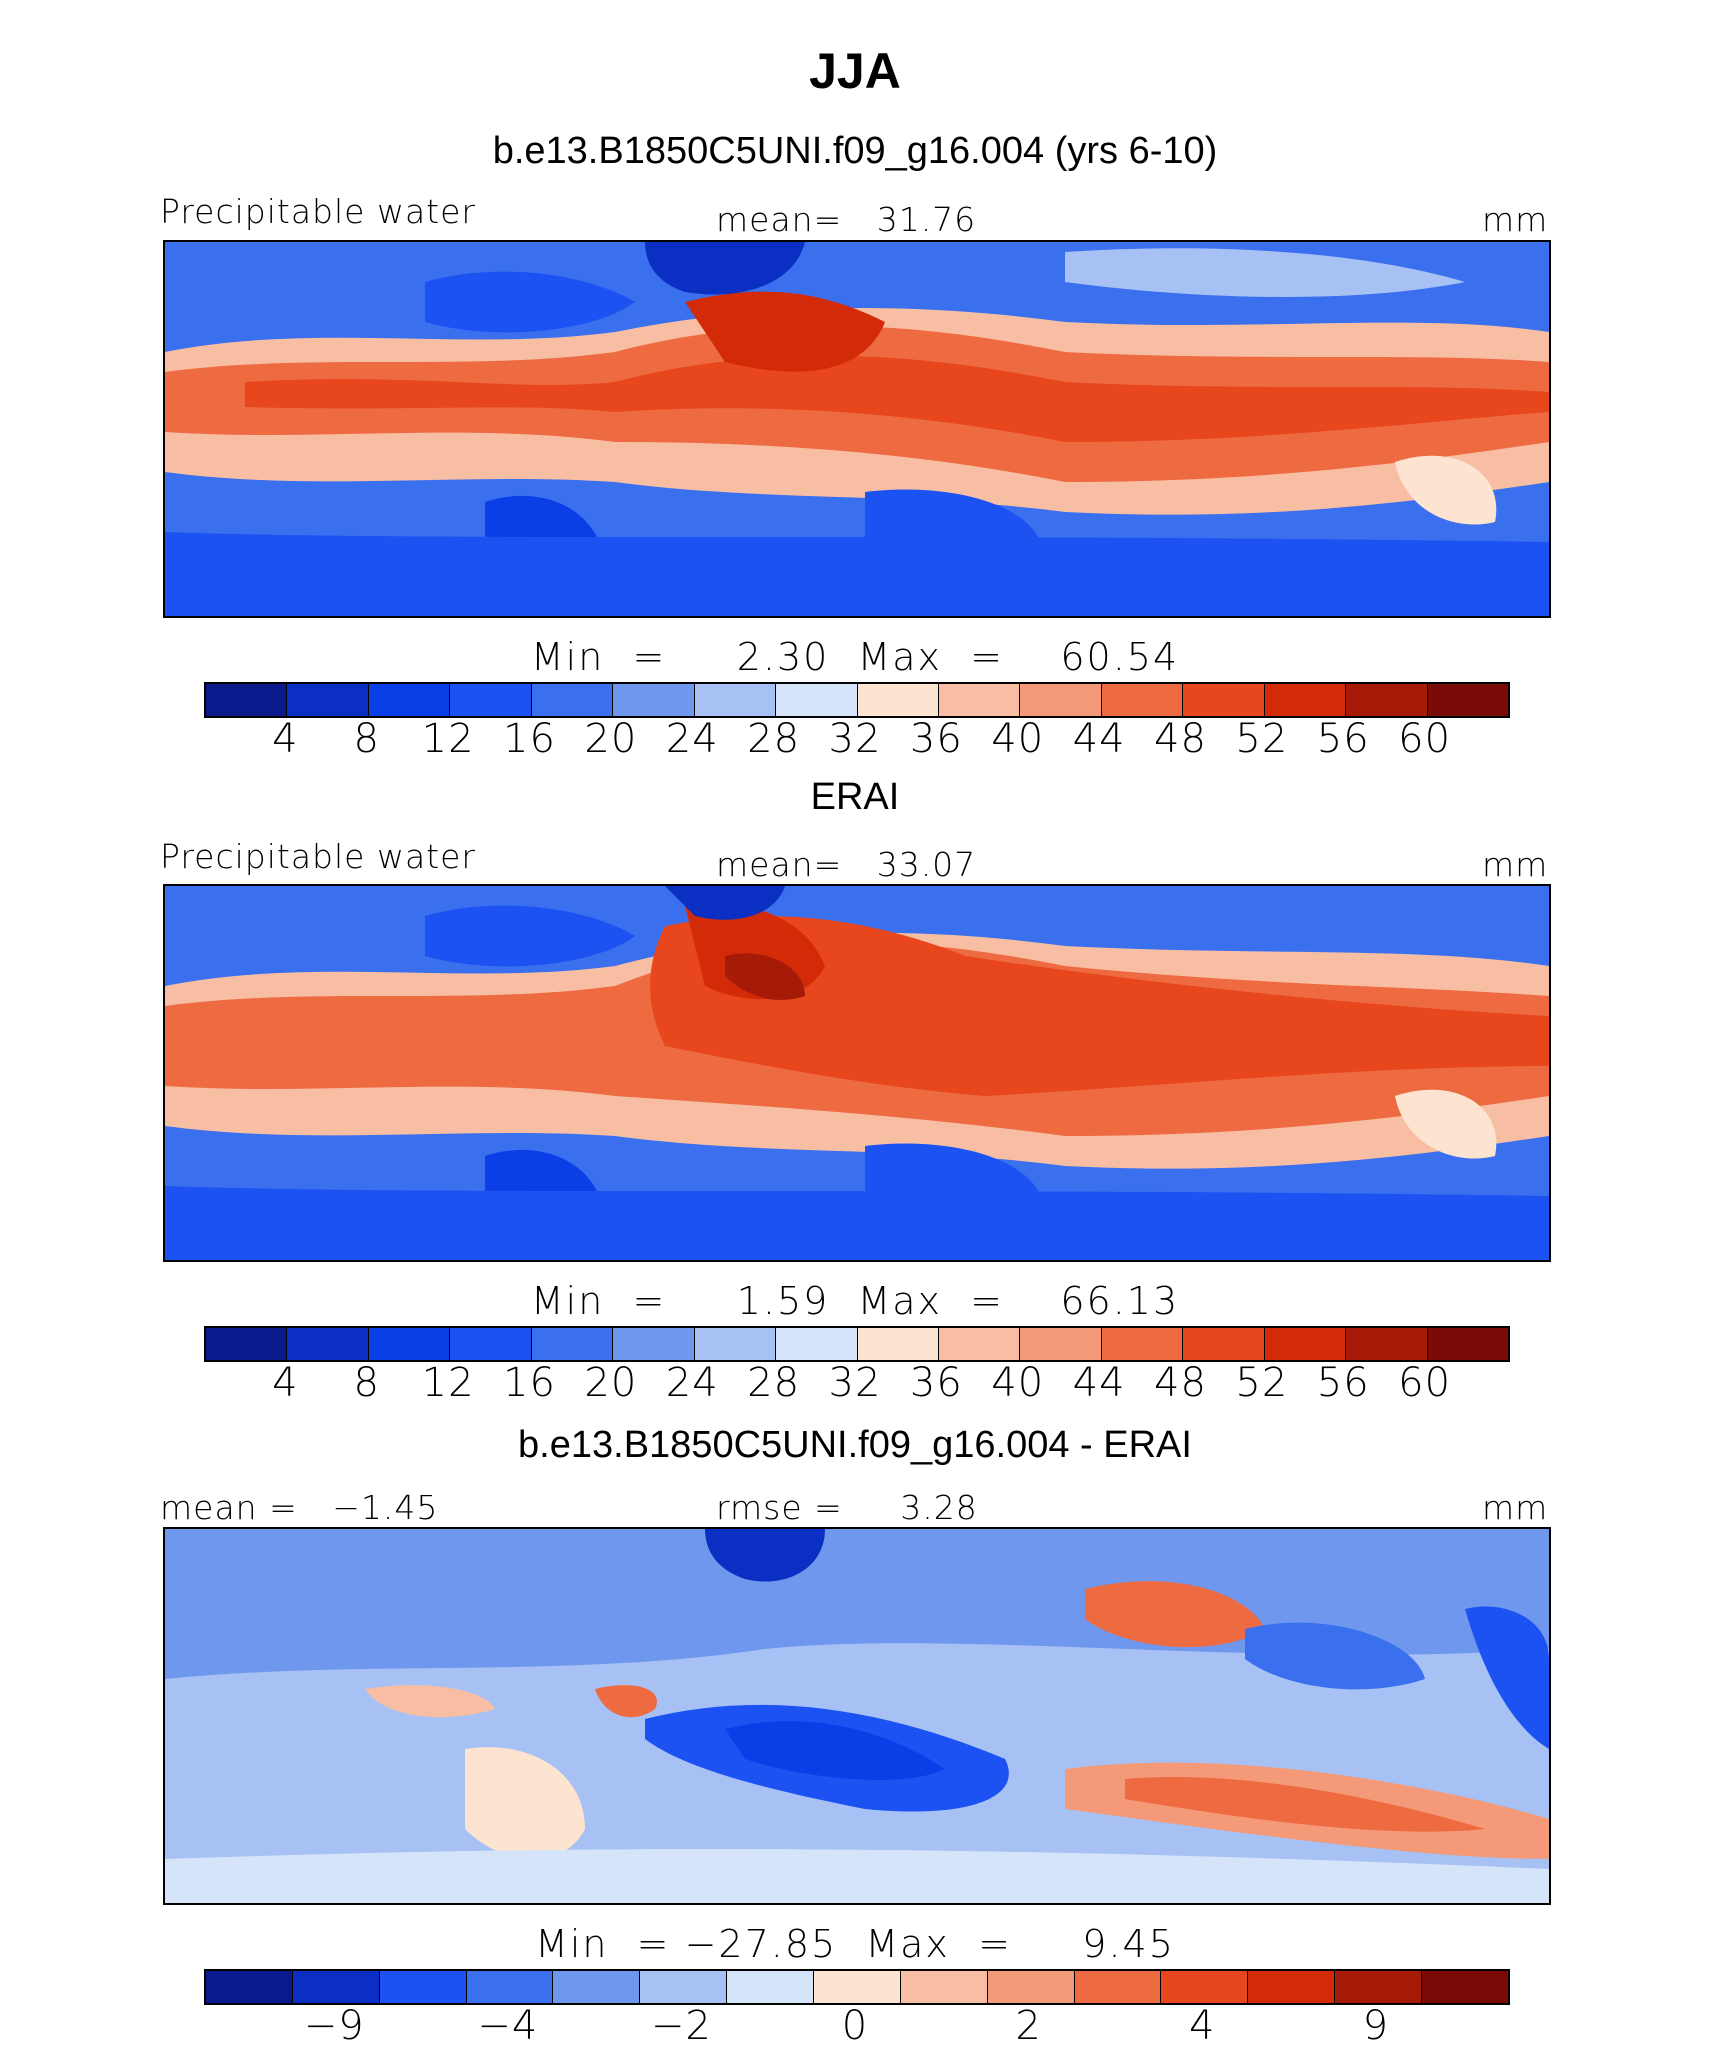  I want to click on colorbar-tick-label: 9, so click(1376, 2026).